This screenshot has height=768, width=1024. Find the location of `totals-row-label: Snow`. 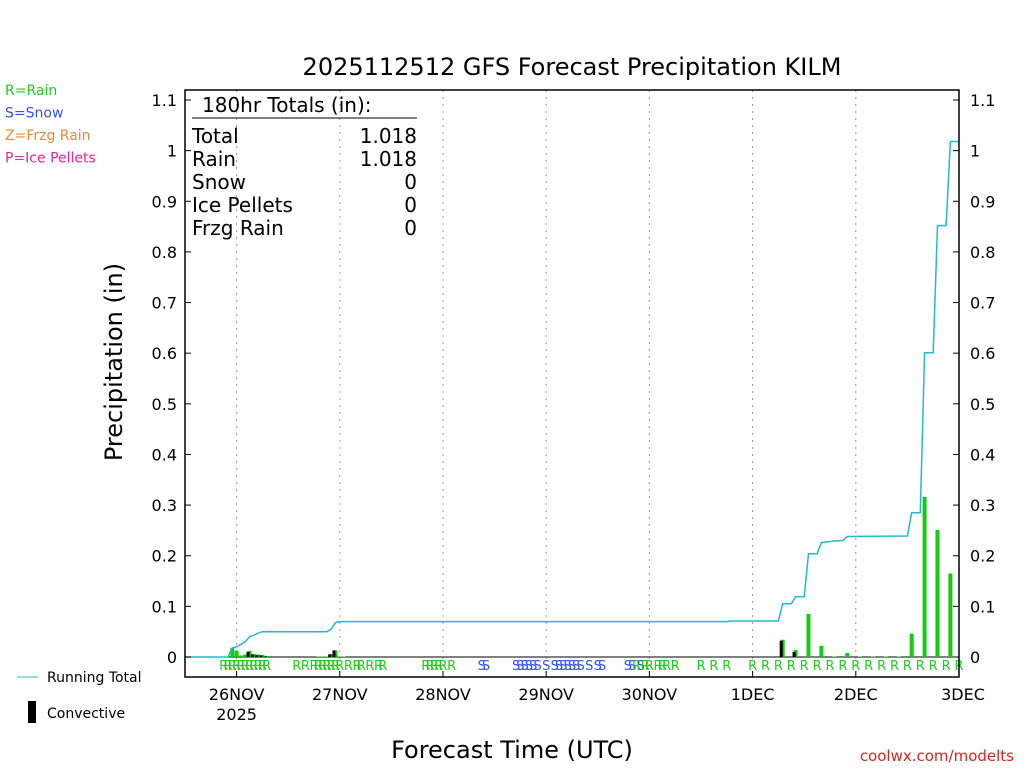

totals-row-label: Snow is located at coordinates (219, 182).